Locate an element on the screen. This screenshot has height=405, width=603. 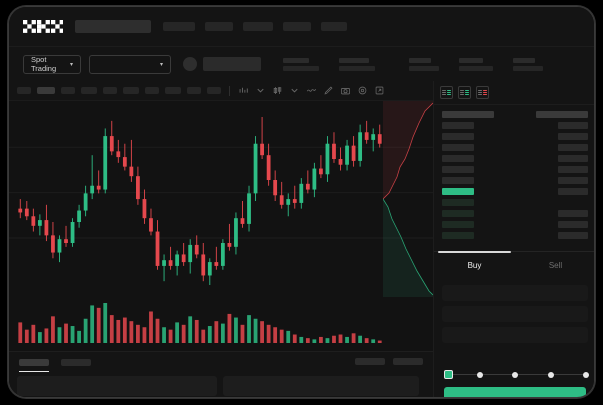
stat-last-price is located at coordinates (301, 64).